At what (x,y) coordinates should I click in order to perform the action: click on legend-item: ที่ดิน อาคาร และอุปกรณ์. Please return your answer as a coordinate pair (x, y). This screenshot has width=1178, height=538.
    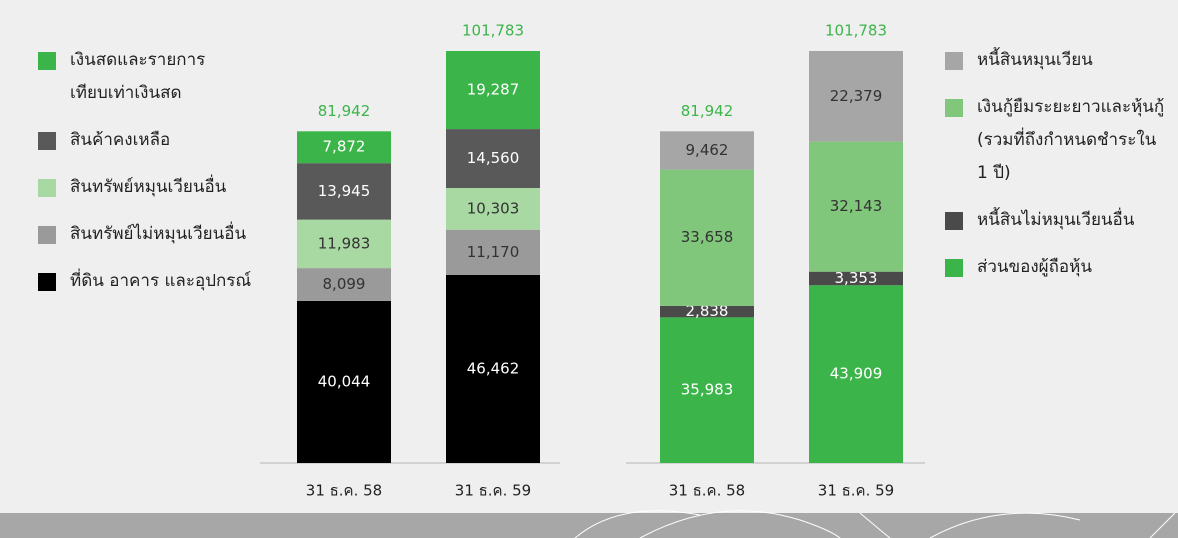
    Looking at the image, I should click on (144, 281).